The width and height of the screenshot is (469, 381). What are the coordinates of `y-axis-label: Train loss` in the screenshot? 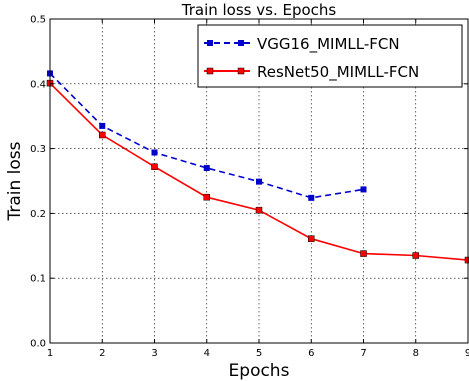 It's located at (15, 181).